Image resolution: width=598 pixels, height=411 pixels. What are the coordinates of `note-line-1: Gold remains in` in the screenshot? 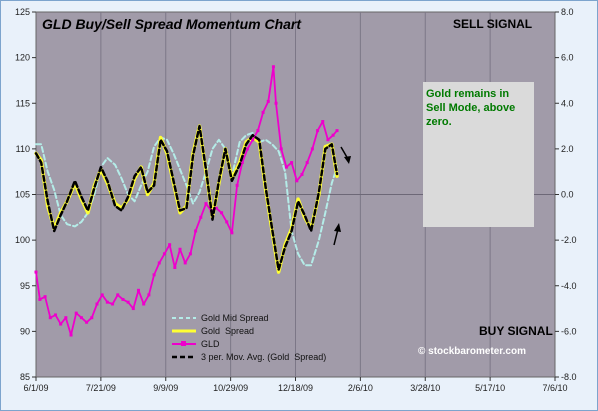 It's located at (467, 94).